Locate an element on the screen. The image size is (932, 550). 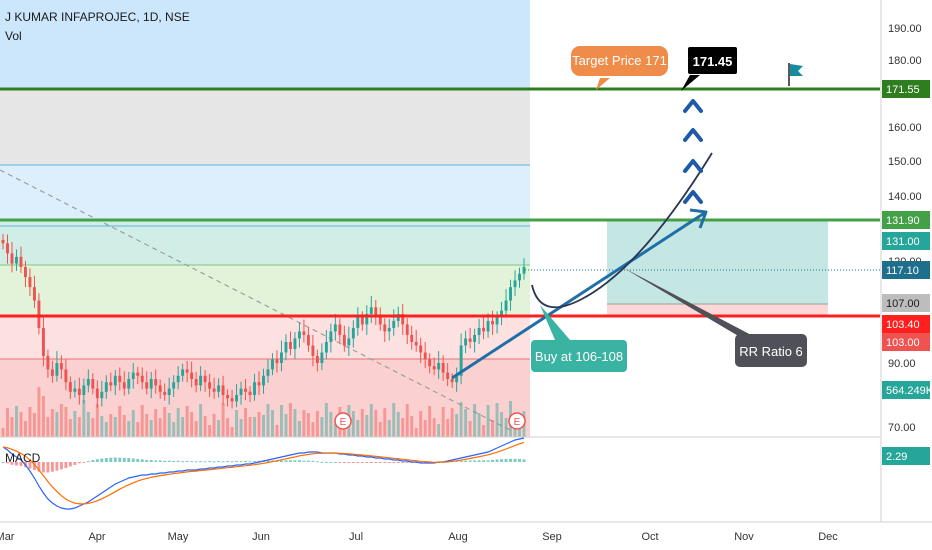
trend-arrow is located at coordinates (579, 294).